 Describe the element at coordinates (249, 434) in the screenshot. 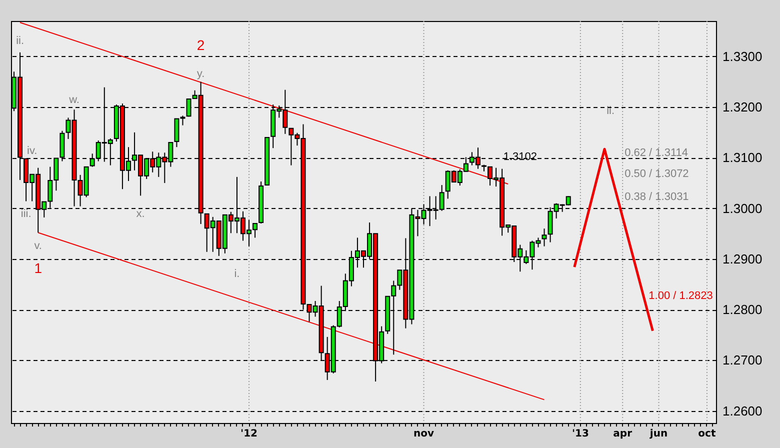

I see `x-tick-label: '12` at that location.